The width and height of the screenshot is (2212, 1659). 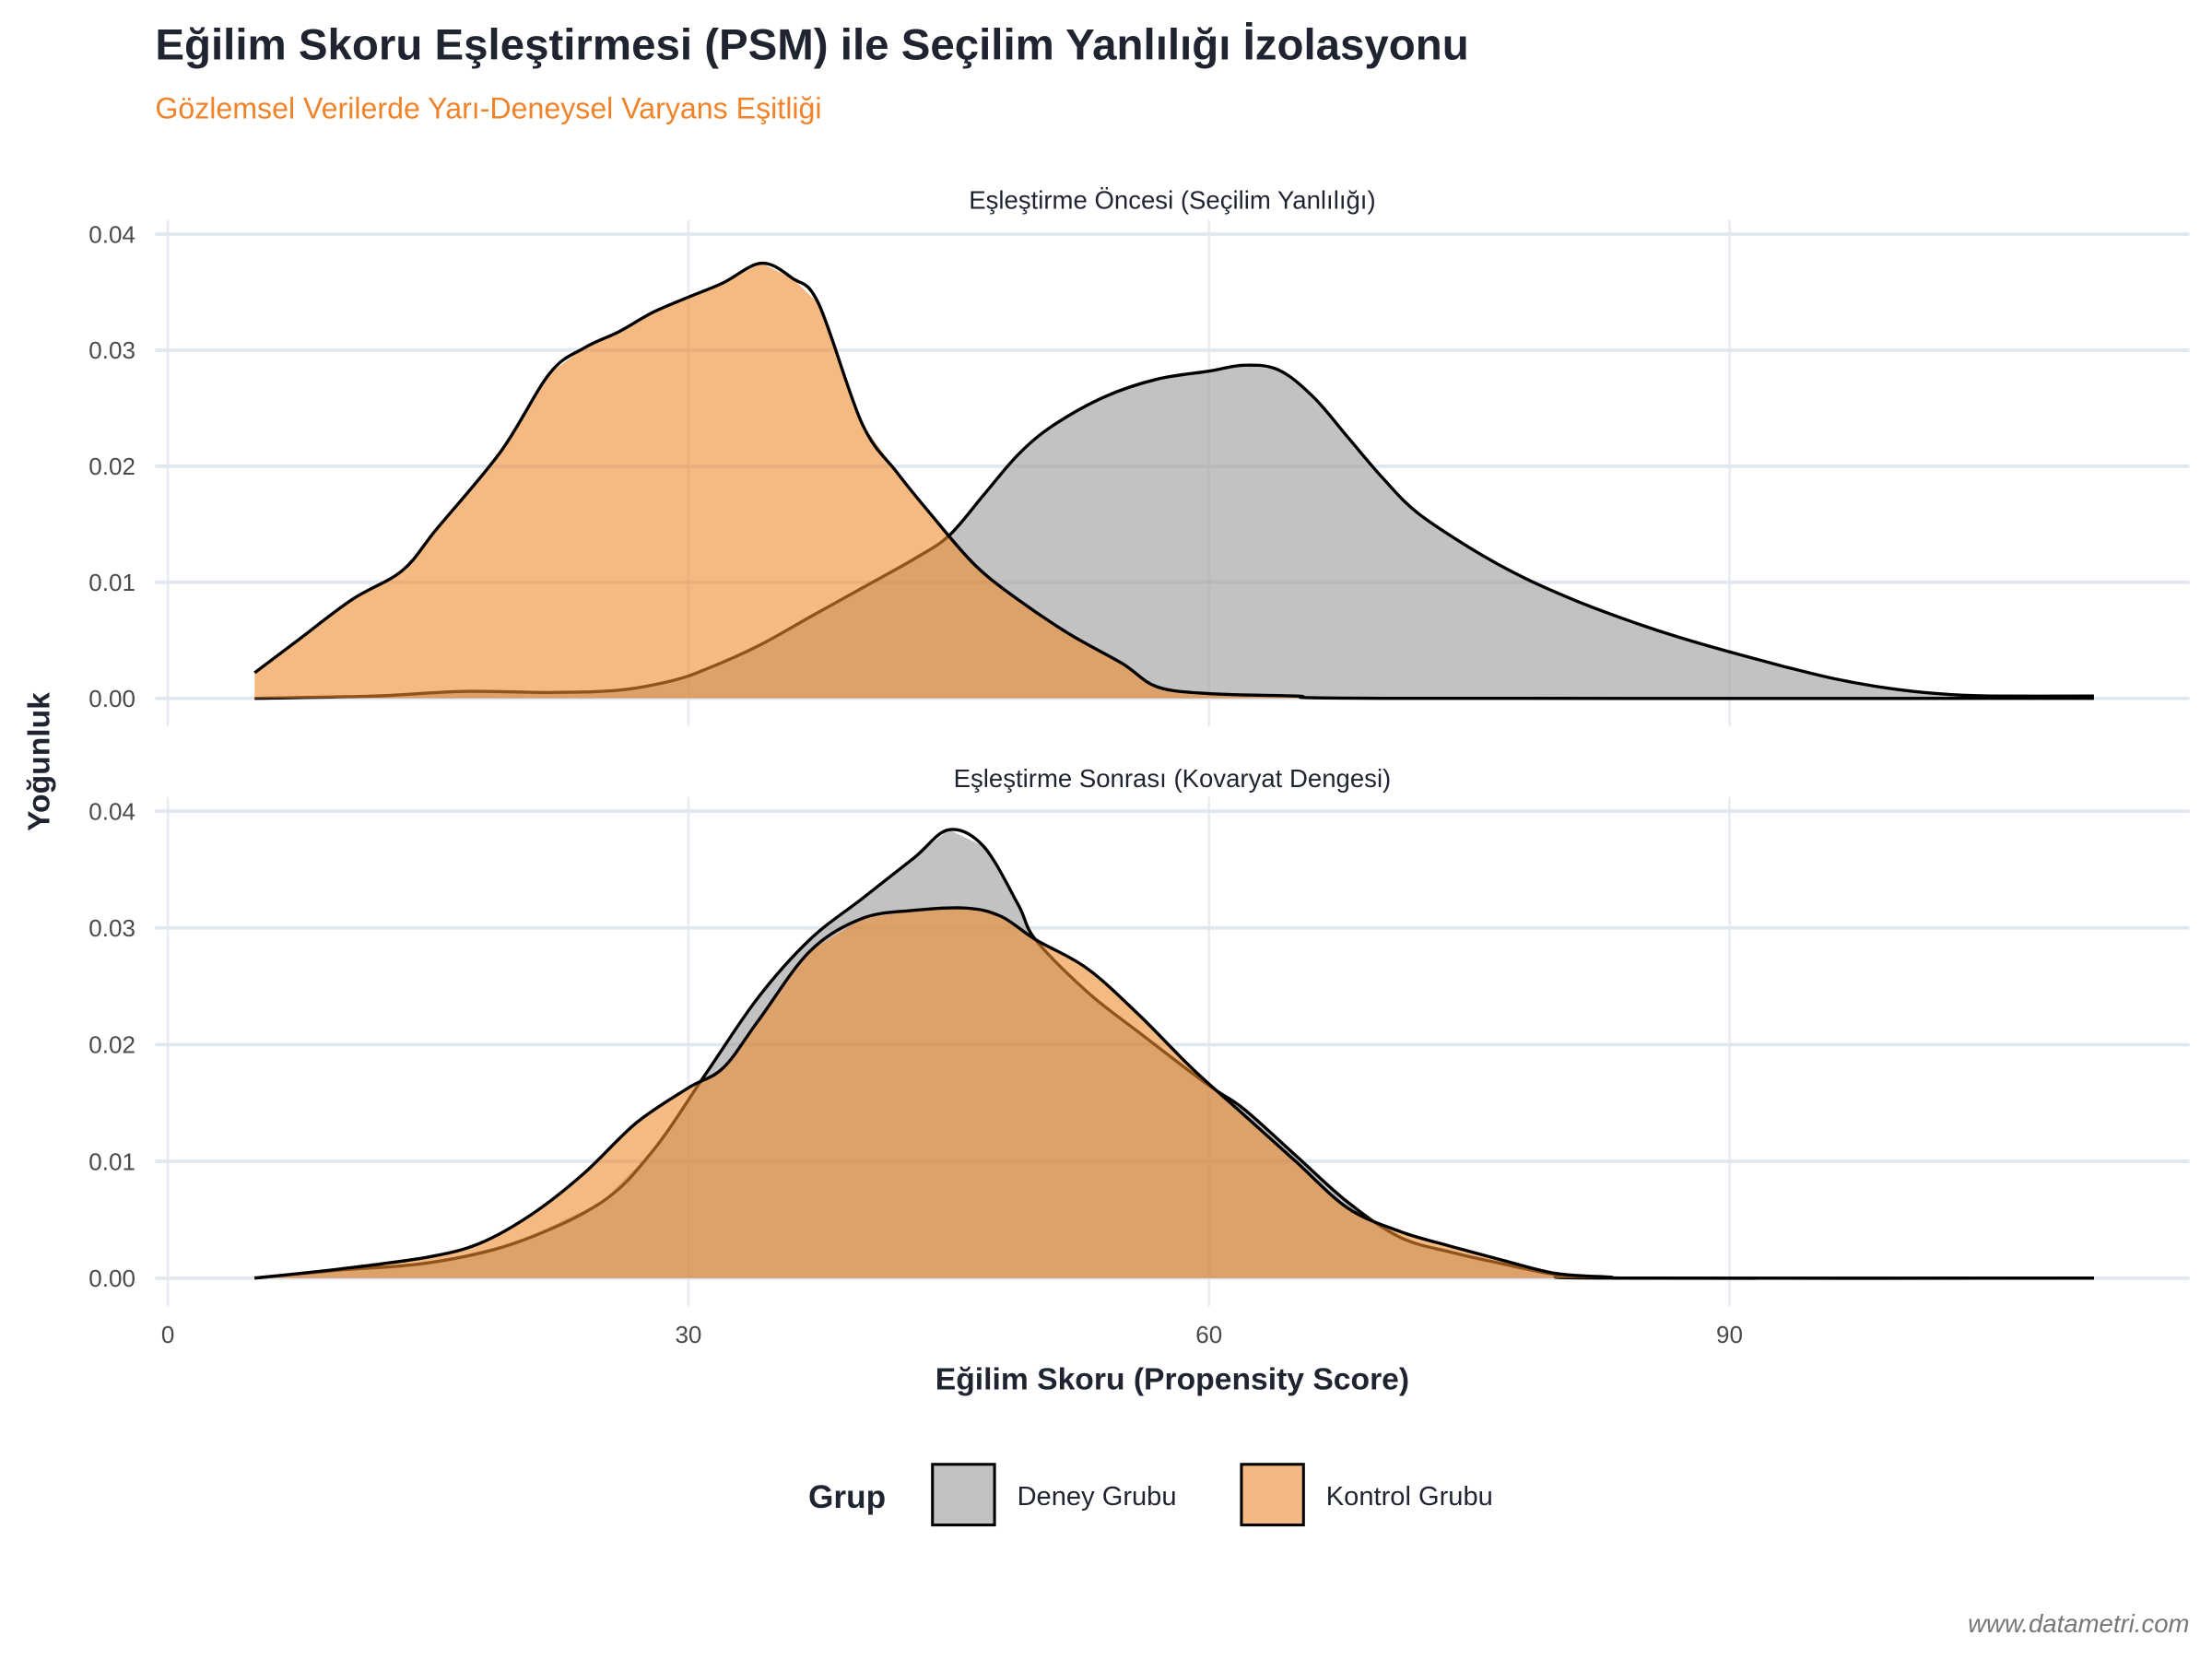 I want to click on x-tick-label: 0, so click(x=167, y=1334).